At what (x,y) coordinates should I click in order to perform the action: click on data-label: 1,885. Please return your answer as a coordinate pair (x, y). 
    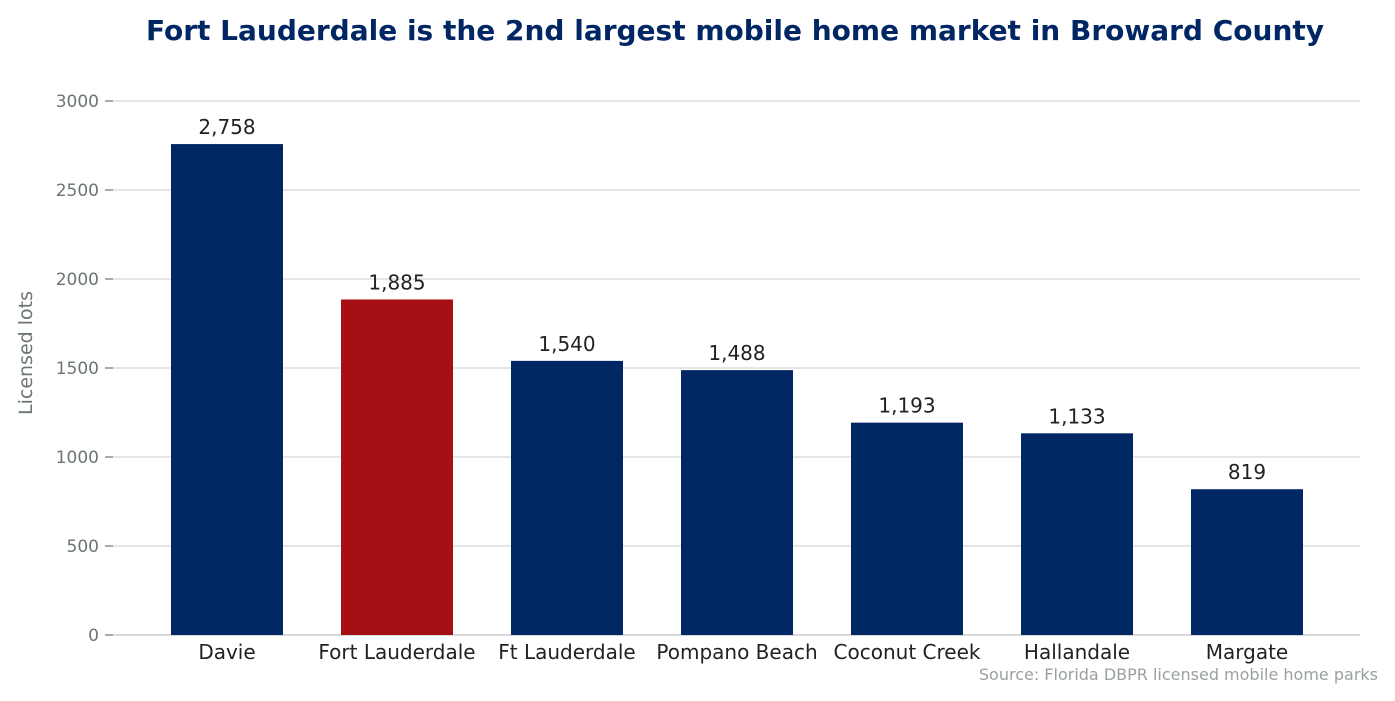
    Looking at the image, I should click on (396, 282).